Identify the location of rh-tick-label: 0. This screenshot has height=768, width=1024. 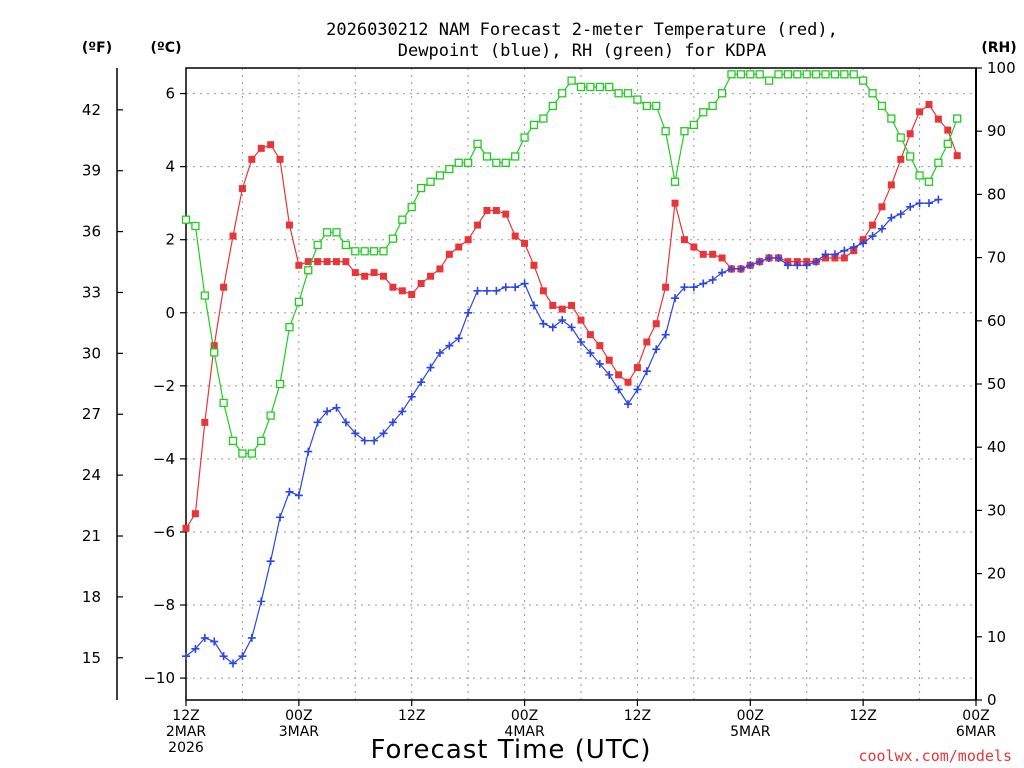
(992, 700).